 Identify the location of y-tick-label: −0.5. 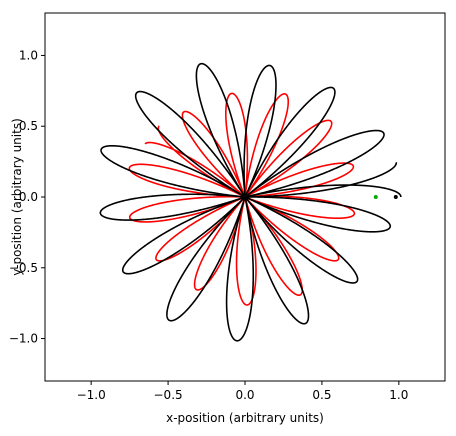
(23, 268).